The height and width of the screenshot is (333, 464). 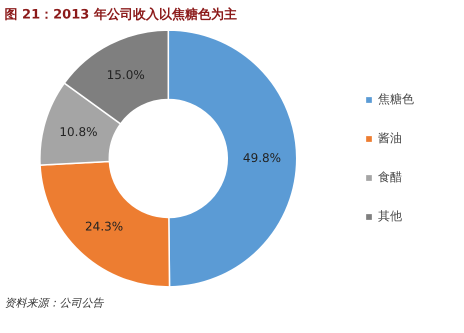 What do you see at coordinates (120, 14) in the screenshot?
I see `chart-title: 图 21：2013 年公司收入以焦糖色为主` at bounding box center [120, 14].